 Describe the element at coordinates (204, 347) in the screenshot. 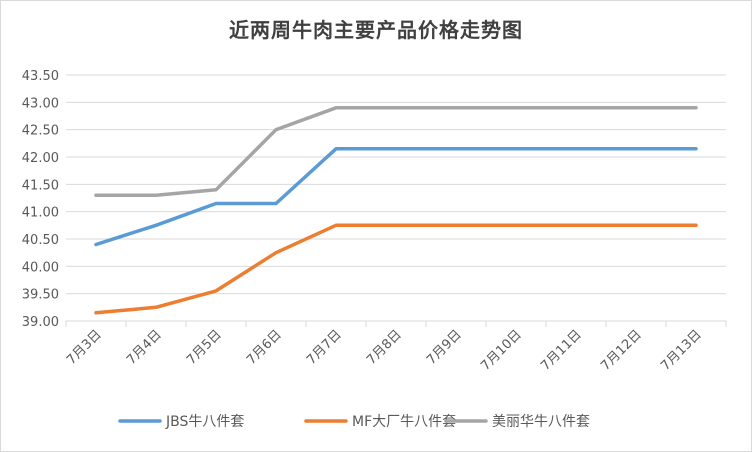

I see `x-tick-label: 7月5日` at that location.